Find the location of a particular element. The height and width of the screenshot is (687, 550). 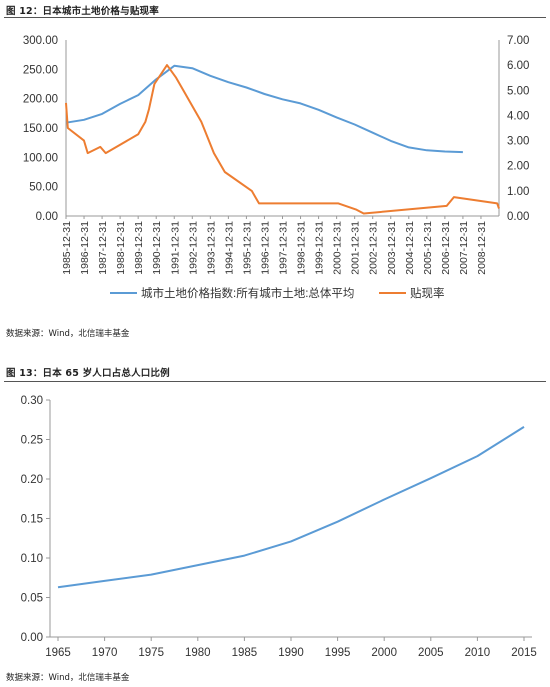

figure2-title: 图 13：日本 65 岁人口占总人口比例 is located at coordinates (88, 373).